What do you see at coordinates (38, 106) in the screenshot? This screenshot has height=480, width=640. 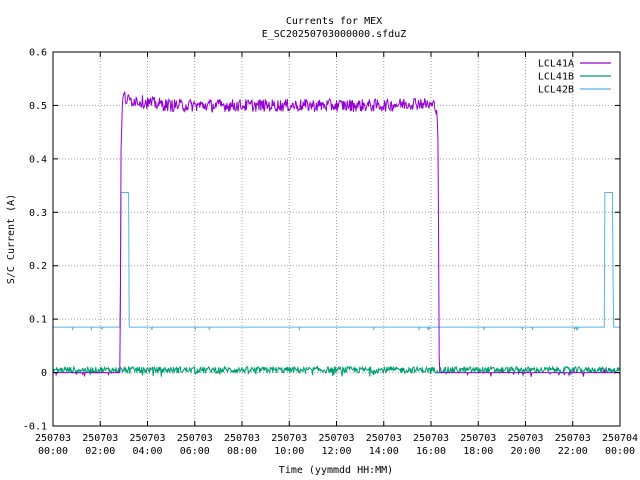 I see `y-tick-label: 0.5` at bounding box center [38, 106].